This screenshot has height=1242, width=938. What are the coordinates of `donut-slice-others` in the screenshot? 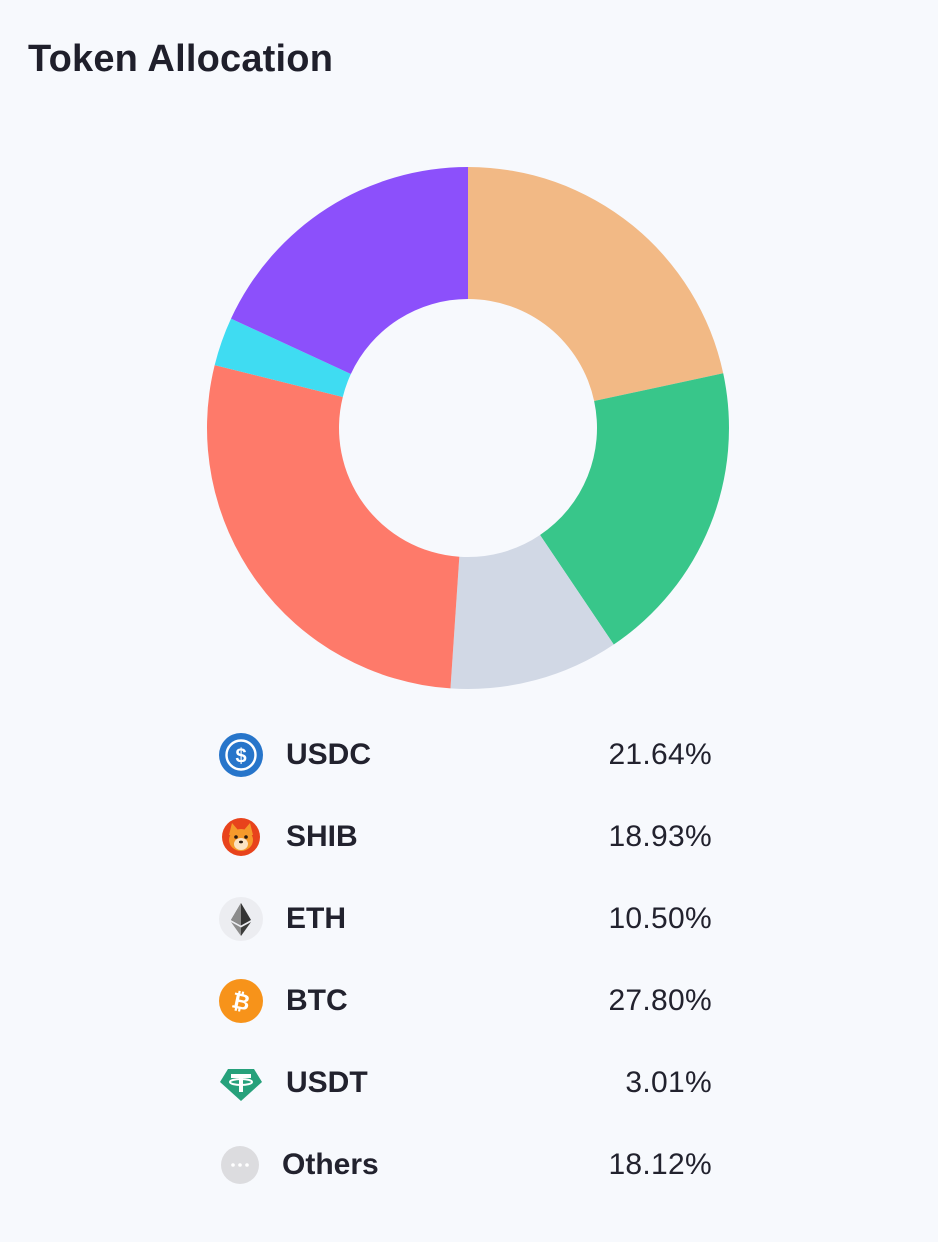 It's located at (349, 270).